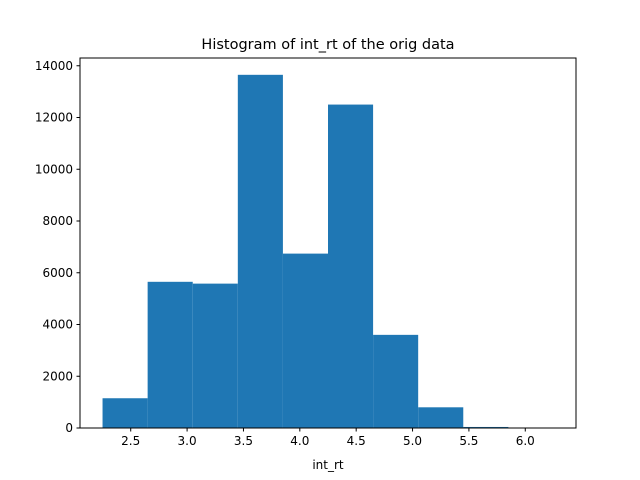 The height and width of the screenshot is (480, 640). Describe the element at coordinates (54, 66) in the screenshot. I see `y-tick-label: 14000` at that location.